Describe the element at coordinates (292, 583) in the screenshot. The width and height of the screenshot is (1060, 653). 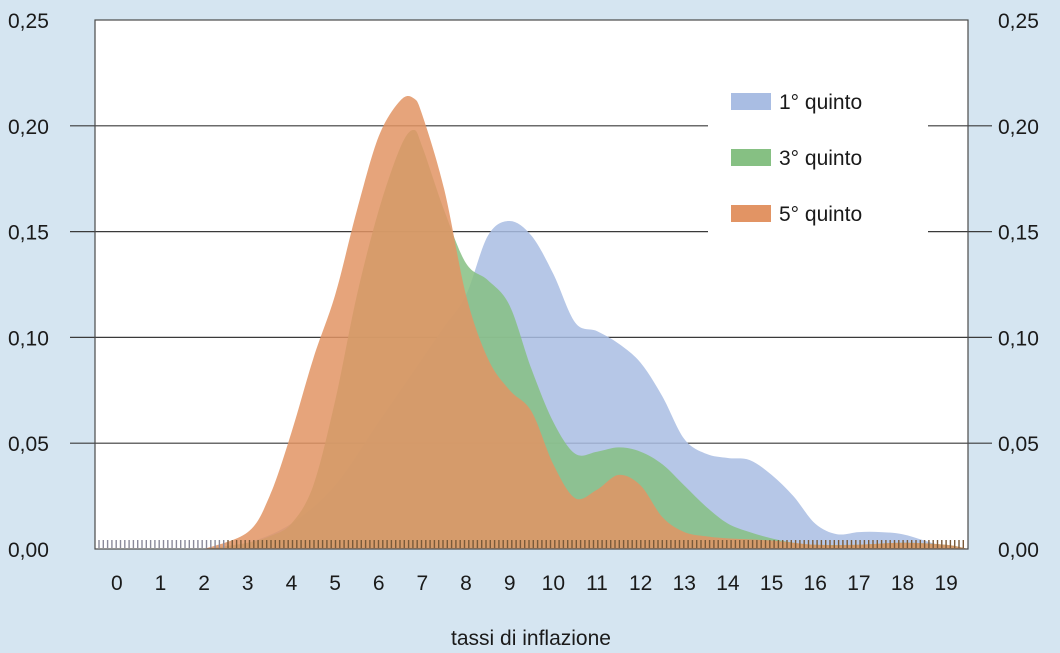
I see `x-tick-4: 4` at that location.